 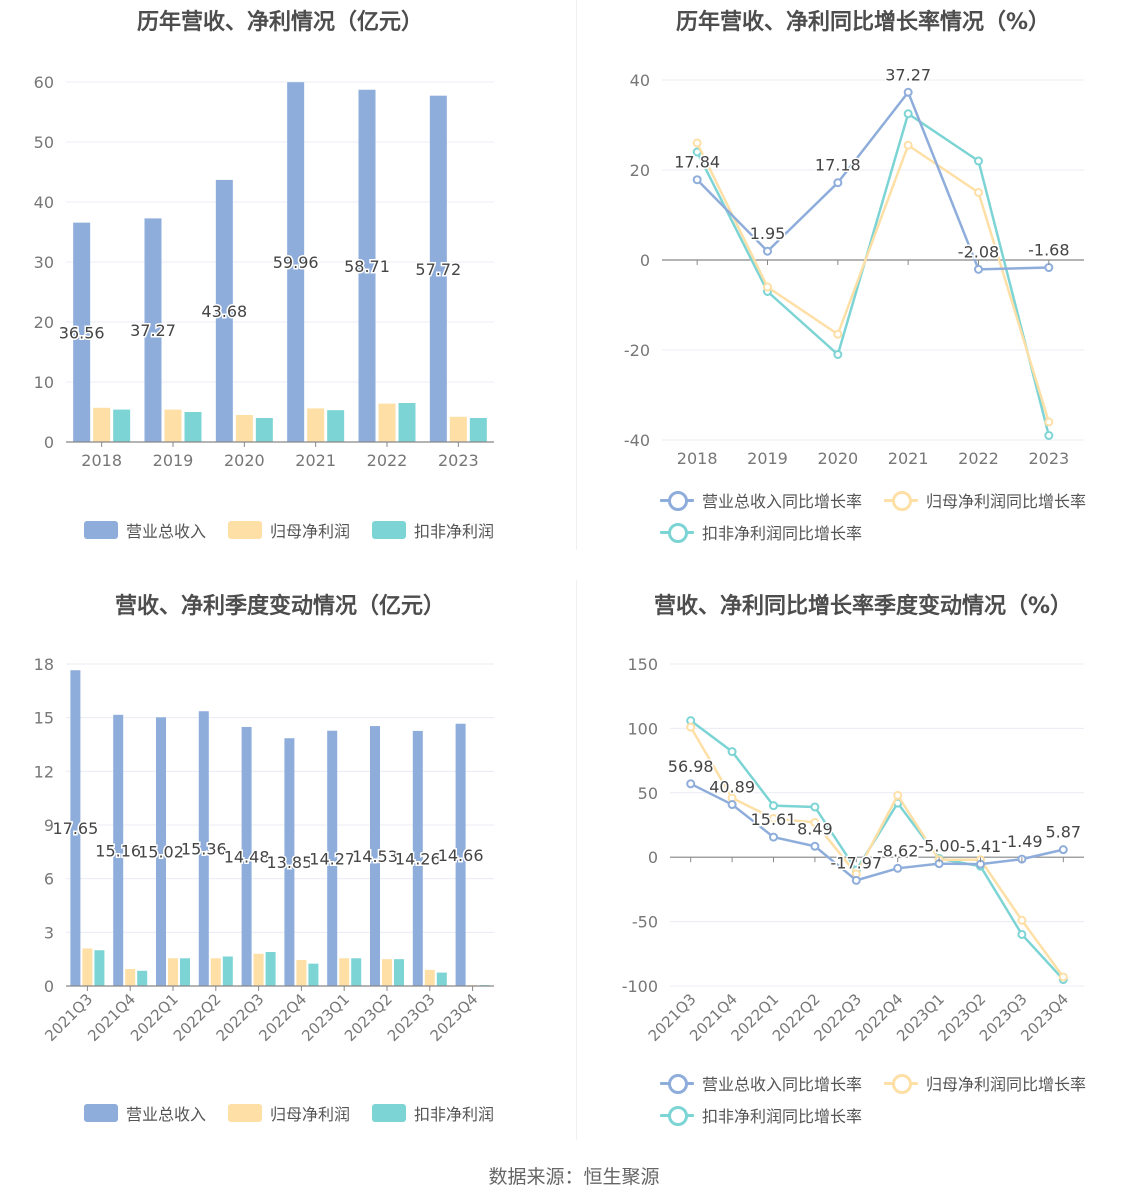 What do you see at coordinates (642, 728) in the screenshot?
I see `y-tick-label: 100` at bounding box center [642, 728].